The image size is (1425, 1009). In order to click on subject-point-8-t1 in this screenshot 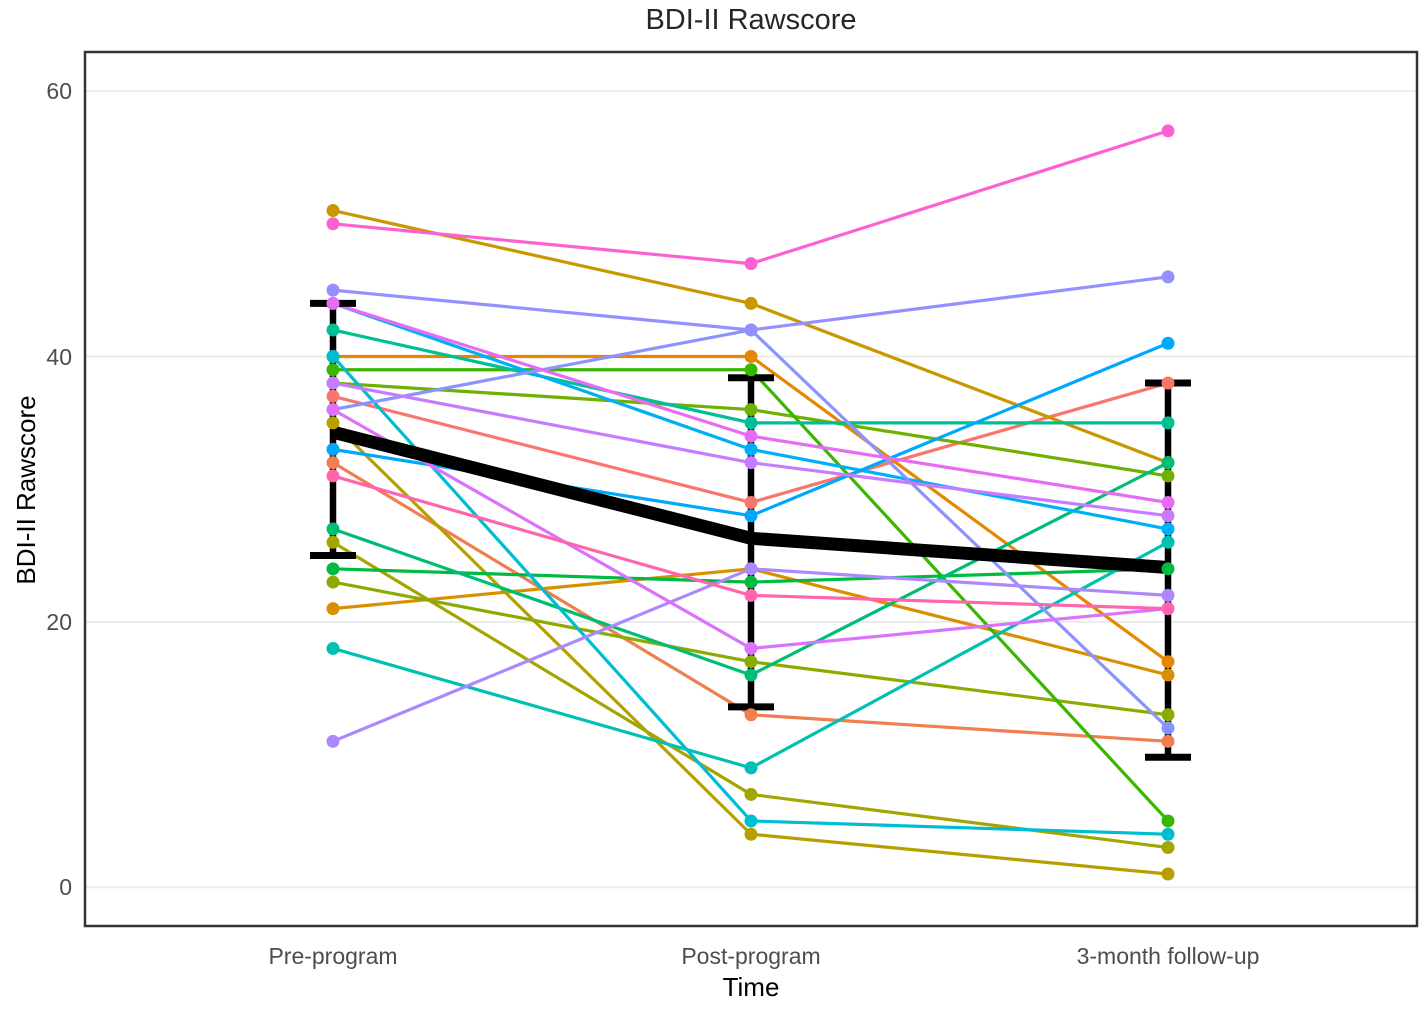, I will do `click(333, 582)`.